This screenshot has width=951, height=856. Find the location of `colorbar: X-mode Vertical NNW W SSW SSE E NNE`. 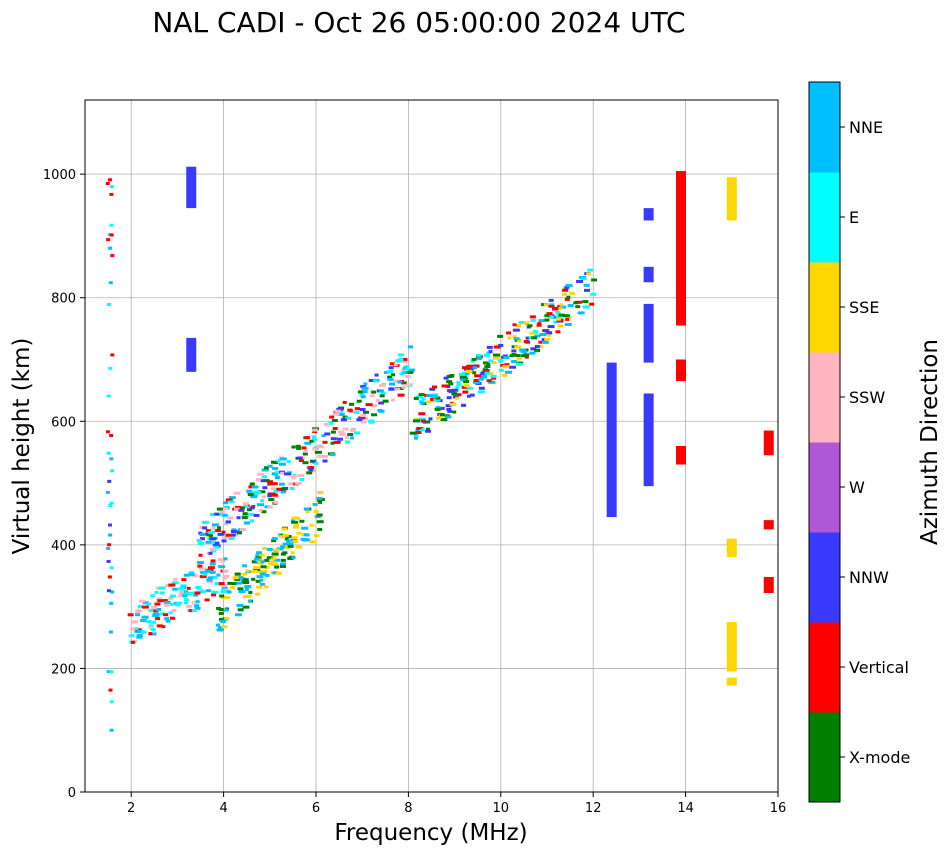

colorbar: X-mode Vertical NNW W SSW SSE E NNE is located at coordinates (859, 442).